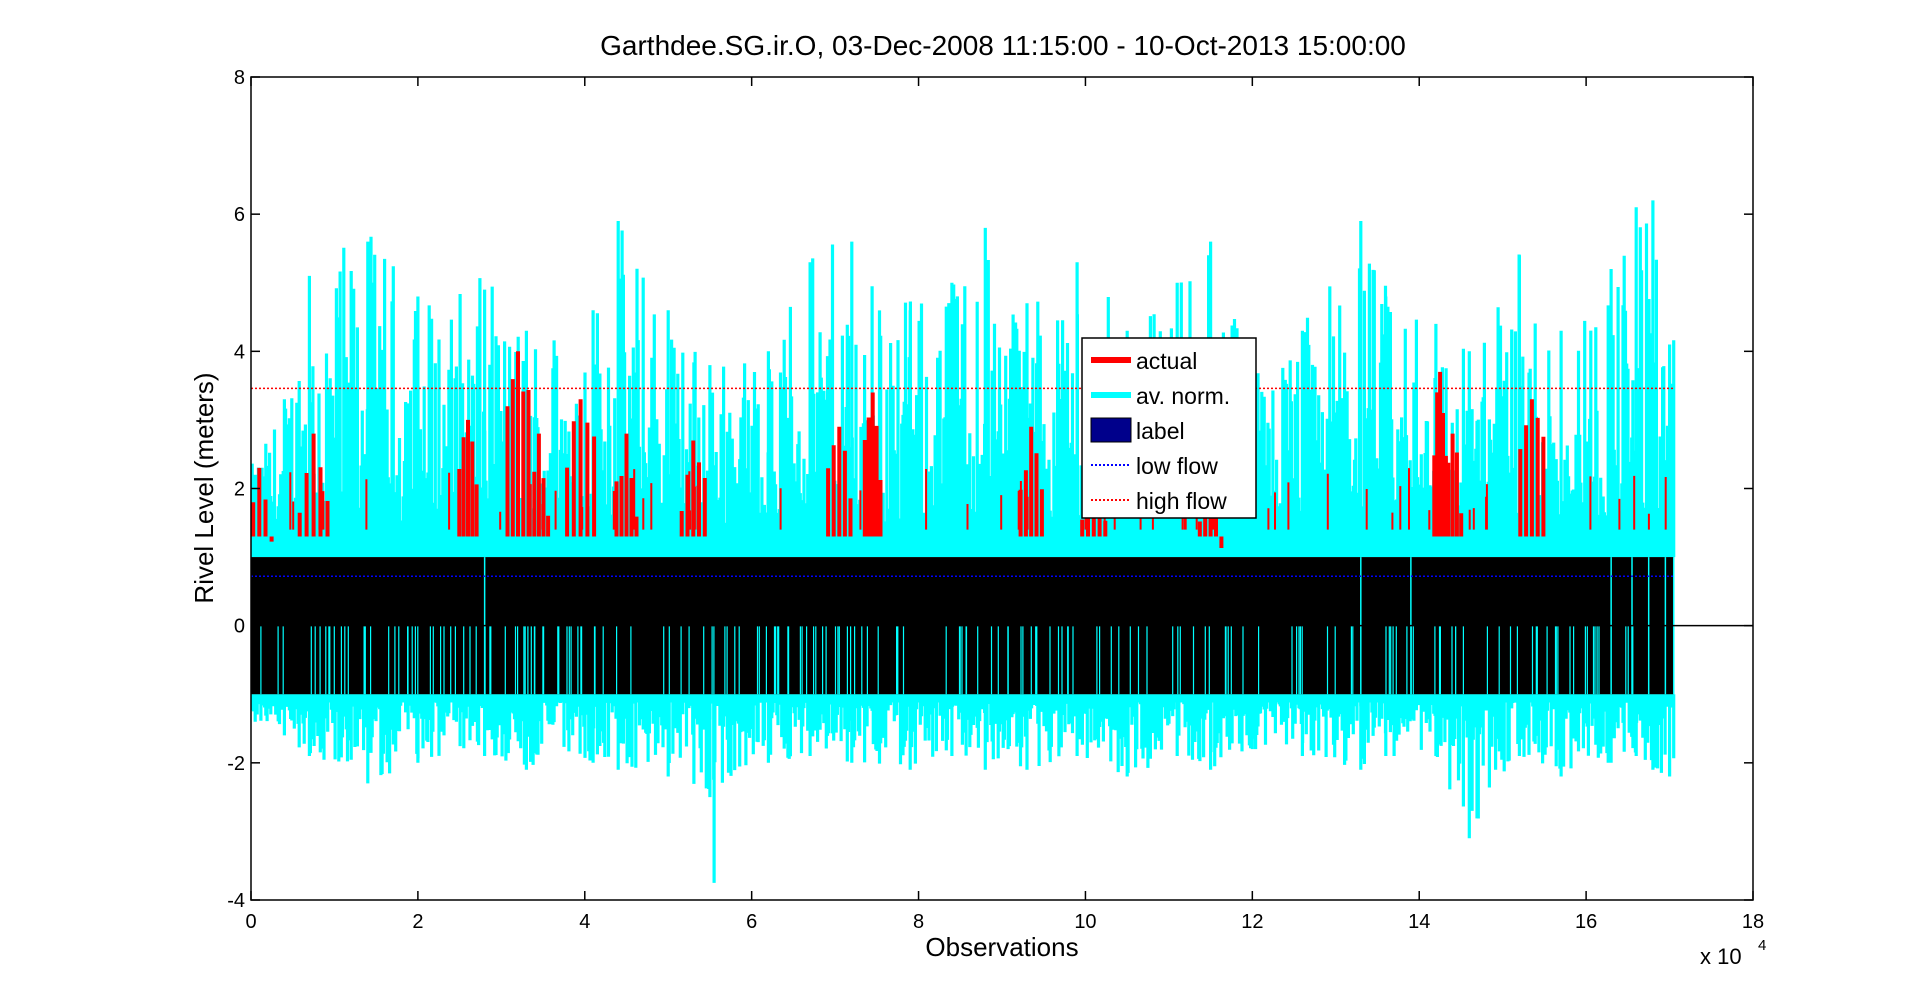  What do you see at coordinates (1762, 945) in the screenshot?
I see `x-exponent-power: 4` at bounding box center [1762, 945].